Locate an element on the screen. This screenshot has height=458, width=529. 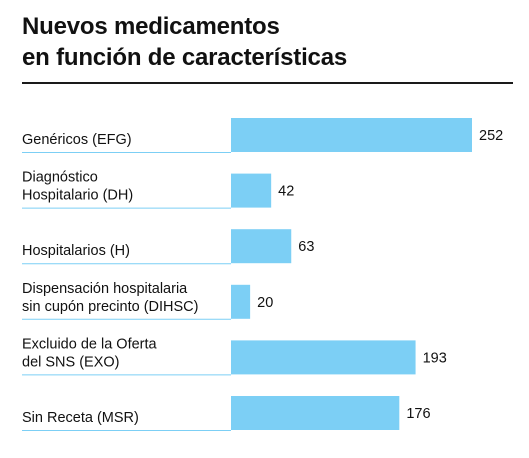
category-label: Genéricos (EFG) is located at coordinates (77, 140).